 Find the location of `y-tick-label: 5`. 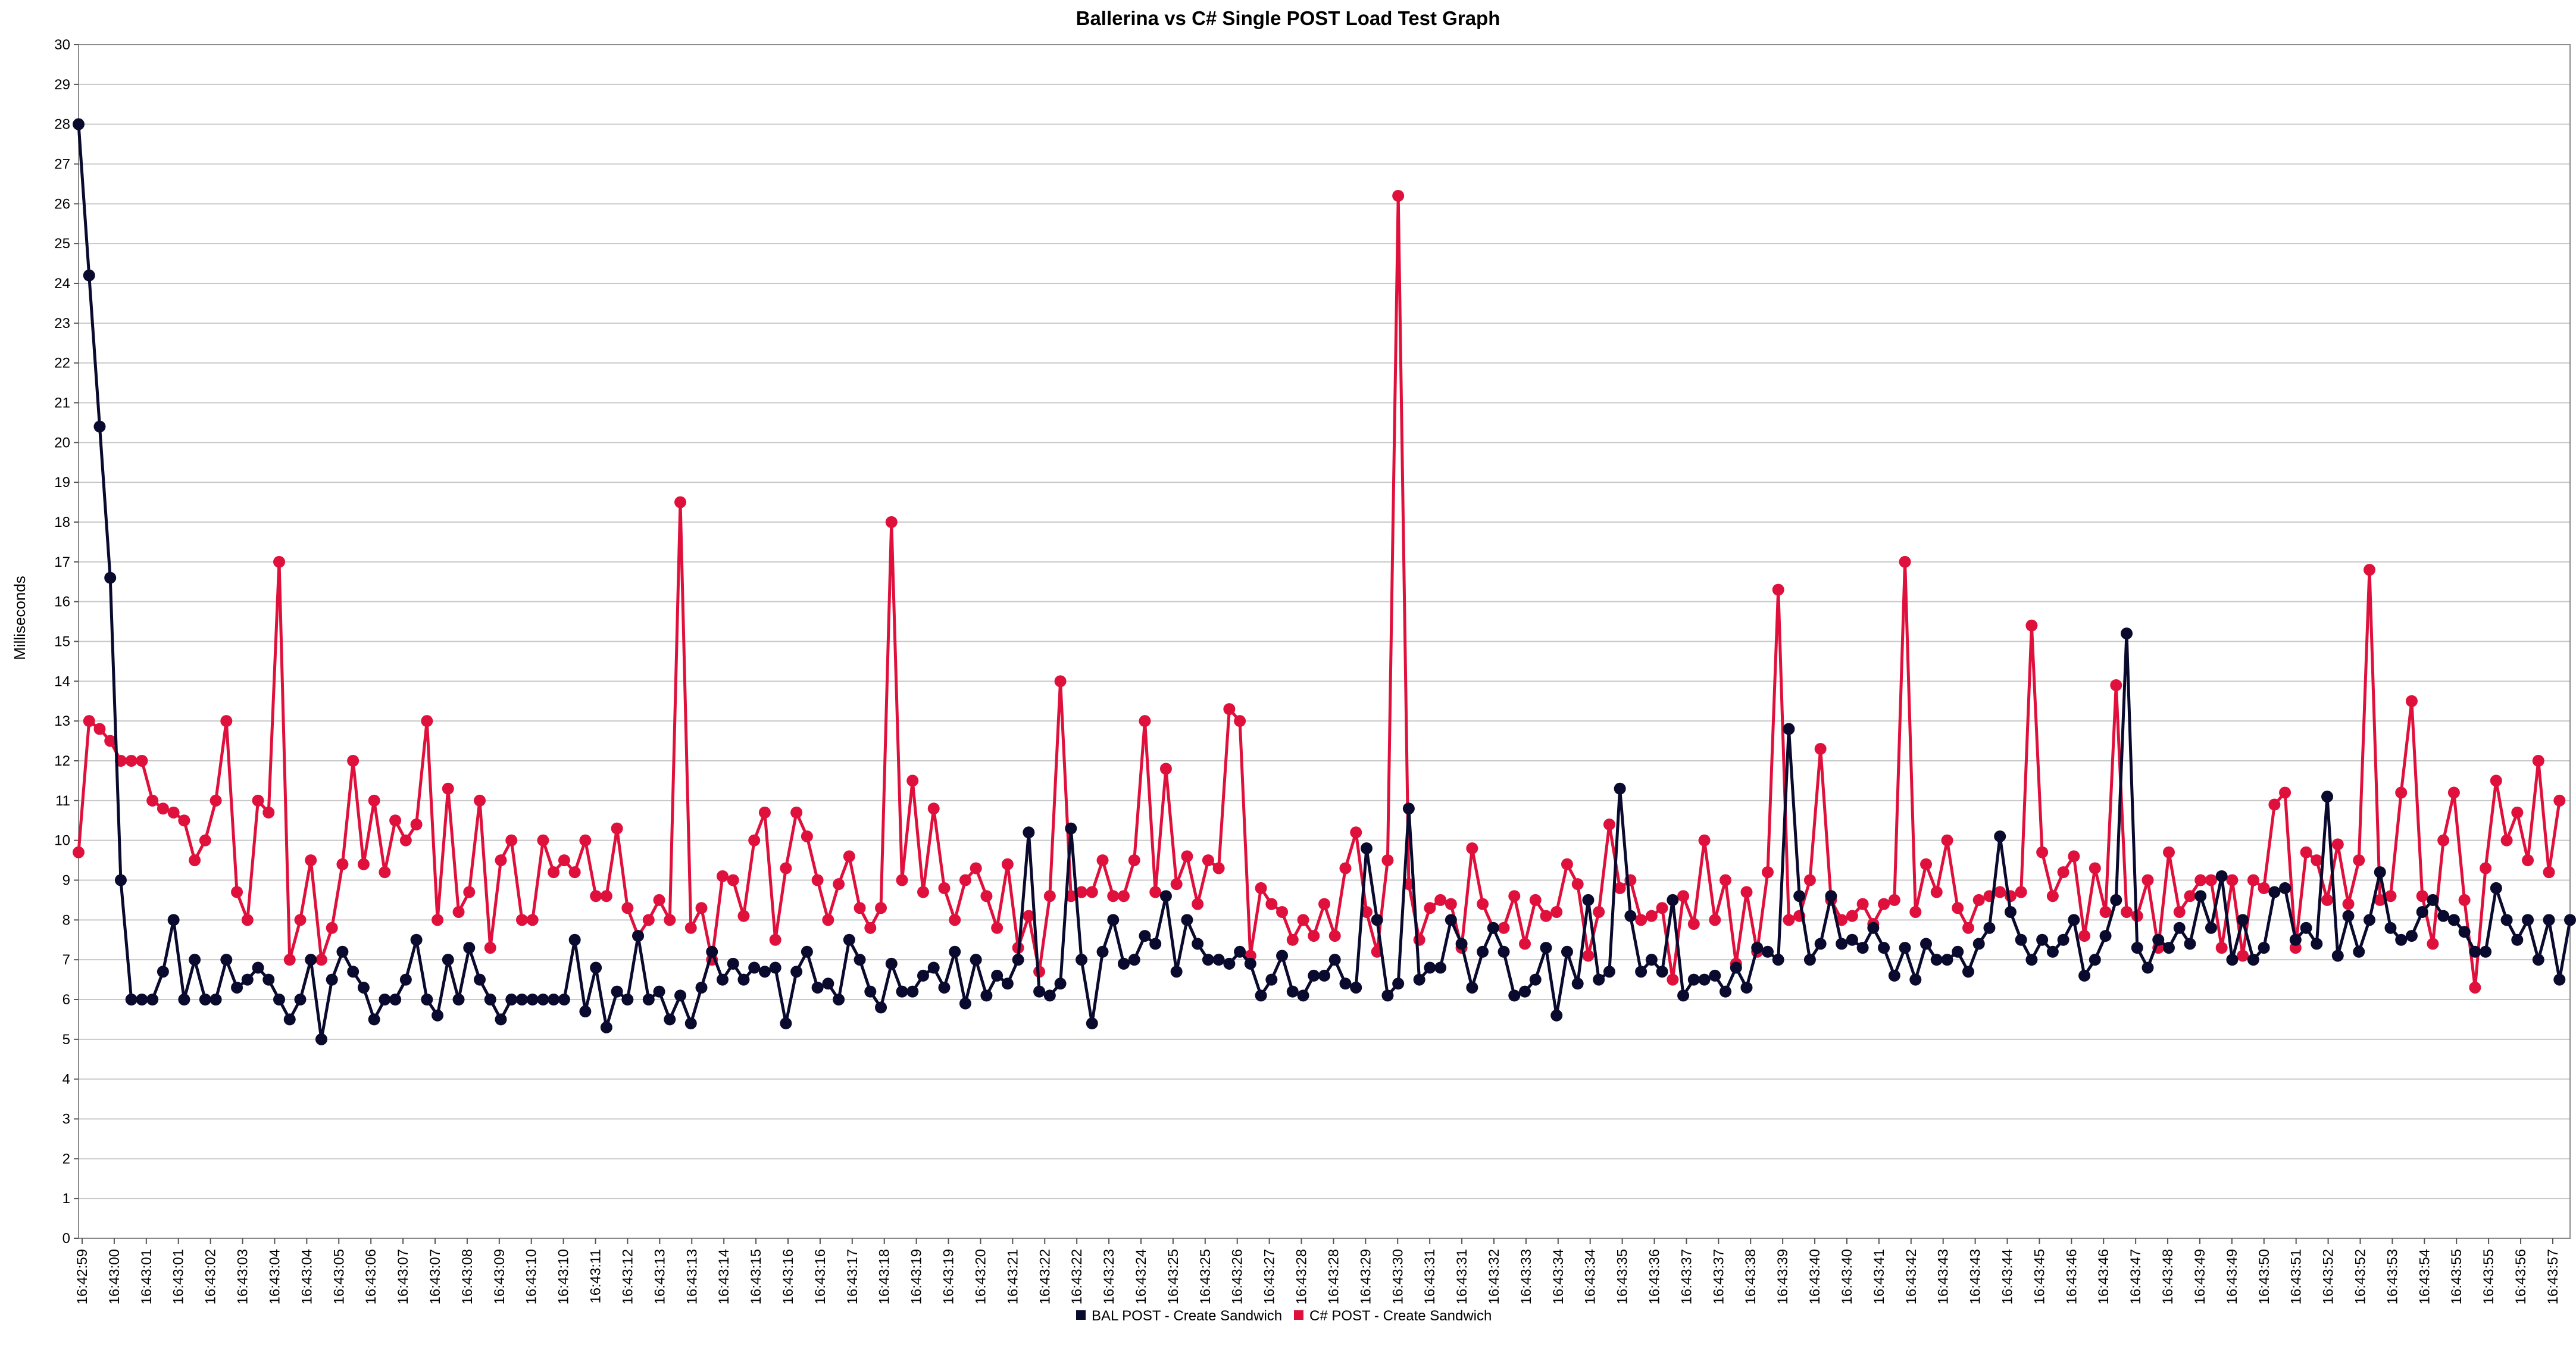

y-tick-label: 5 is located at coordinates (66, 1040).